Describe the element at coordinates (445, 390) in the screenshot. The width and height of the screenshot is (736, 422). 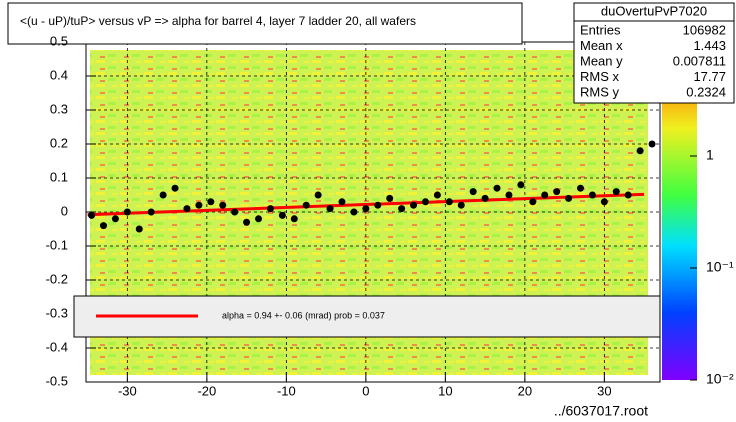
I see `x-tick-label: 10` at that location.